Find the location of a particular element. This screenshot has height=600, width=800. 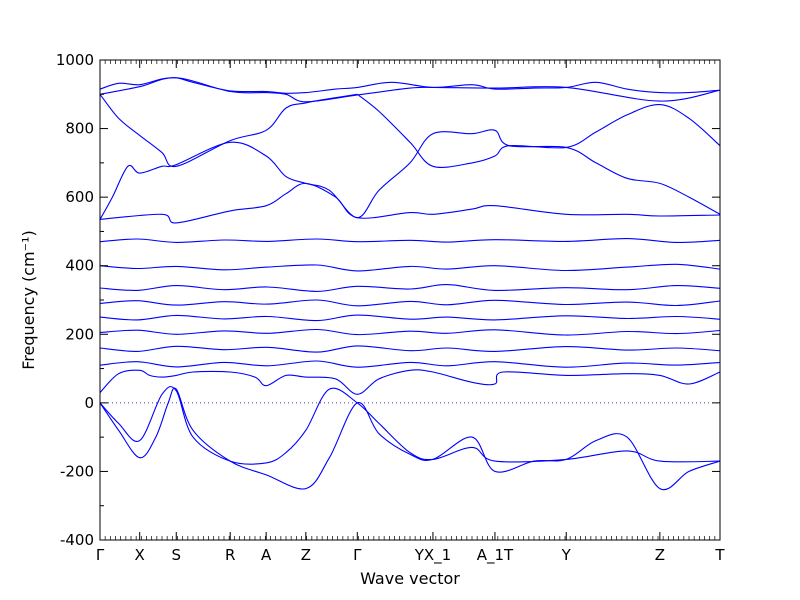

y-tick-label: -200 is located at coordinates (77, 471).